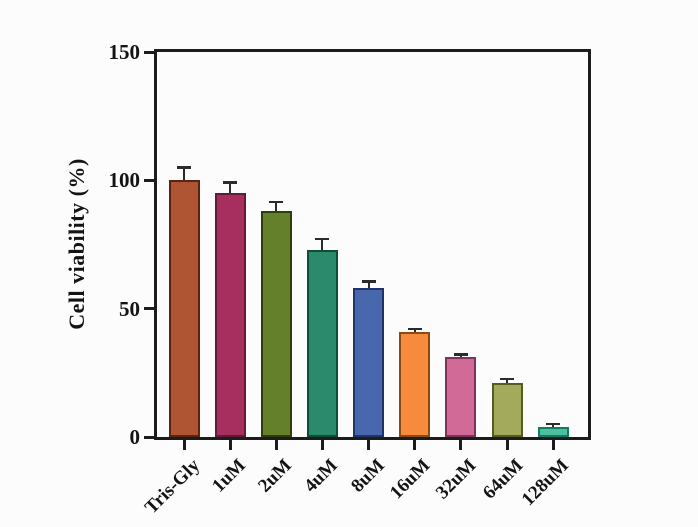  What do you see at coordinates (545, 483) in the screenshot?
I see `x-tick-label: 128uM` at bounding box center [545, 483].